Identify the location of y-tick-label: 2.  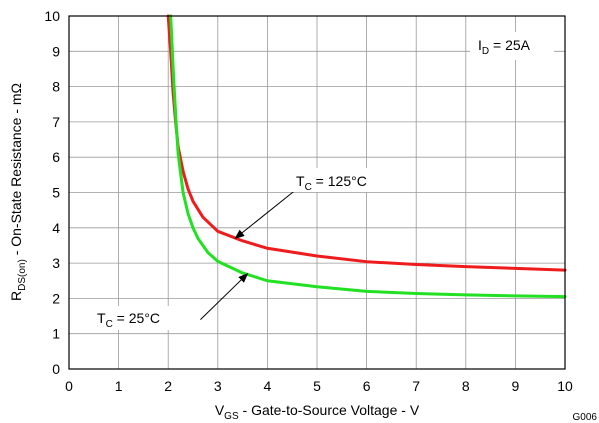
(56, 298).